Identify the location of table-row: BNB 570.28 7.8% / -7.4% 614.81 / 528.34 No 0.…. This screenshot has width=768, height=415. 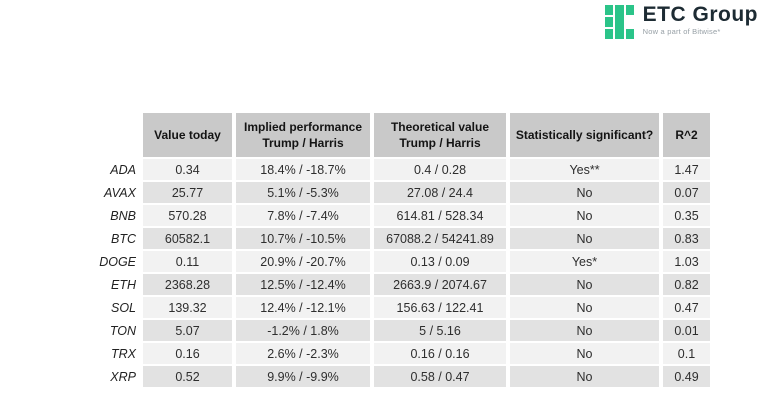
(397, 215).